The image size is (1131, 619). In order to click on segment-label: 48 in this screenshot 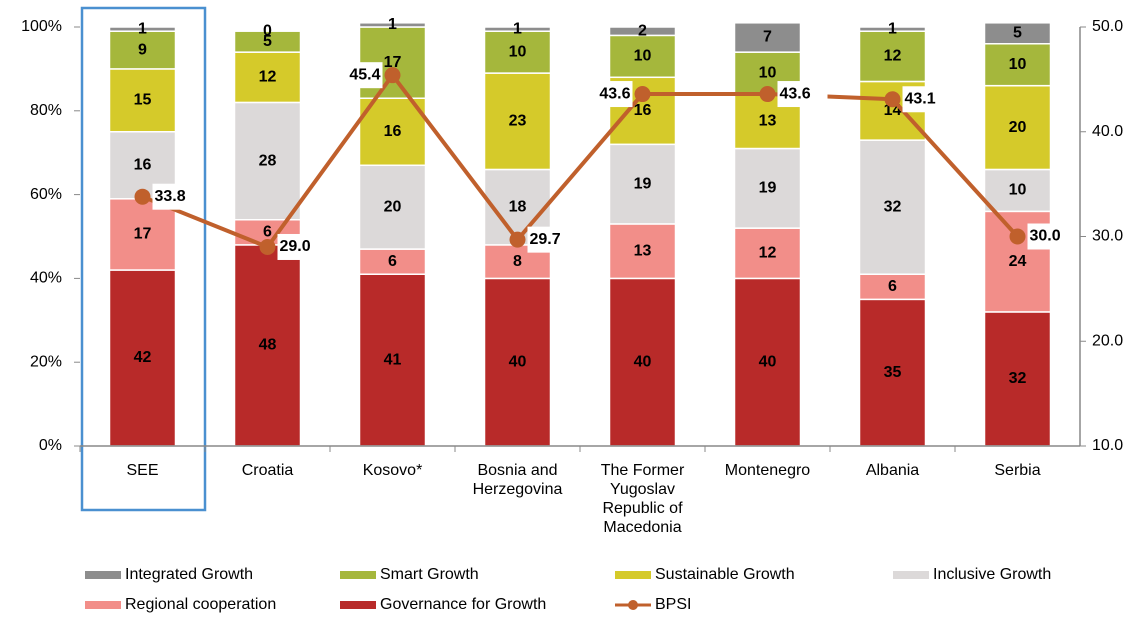, I will do `click(268, 345)`.